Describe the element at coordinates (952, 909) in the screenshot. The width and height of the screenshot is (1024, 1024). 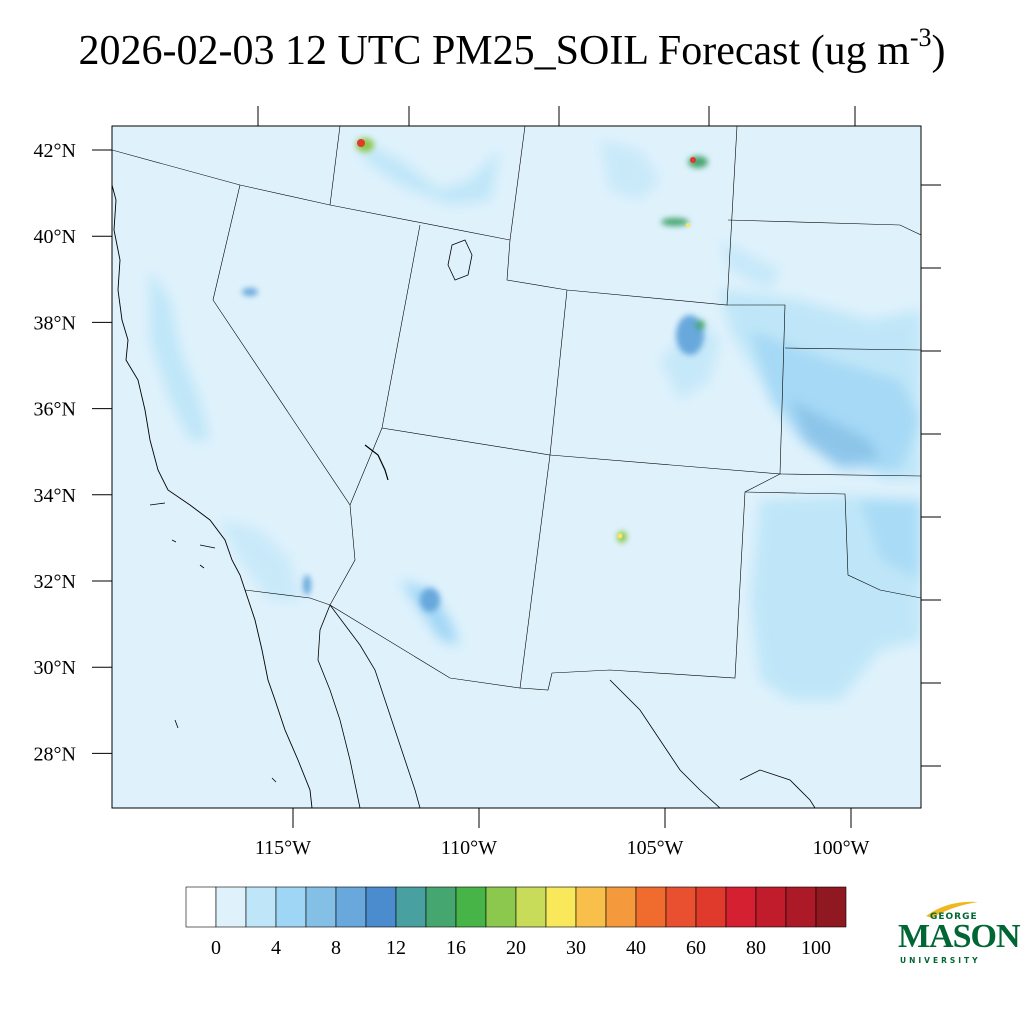
I see `logo-swoosh-icon` at that location.